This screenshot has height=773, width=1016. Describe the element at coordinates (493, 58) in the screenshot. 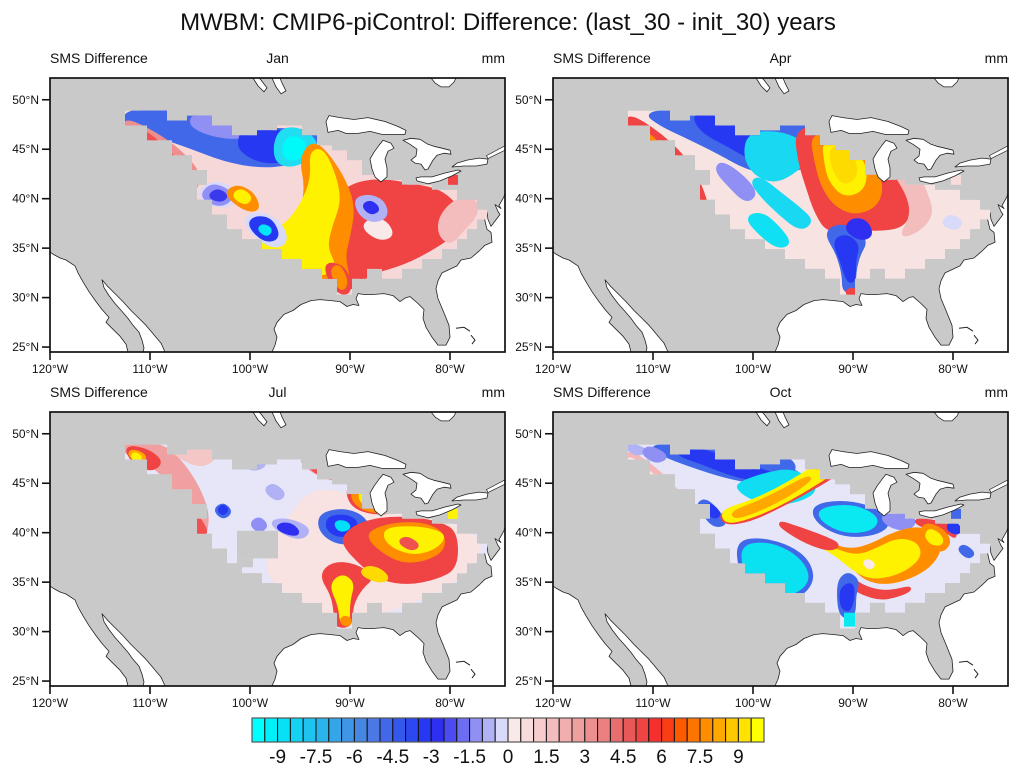

I see `panel-units-label: mm` at that location.